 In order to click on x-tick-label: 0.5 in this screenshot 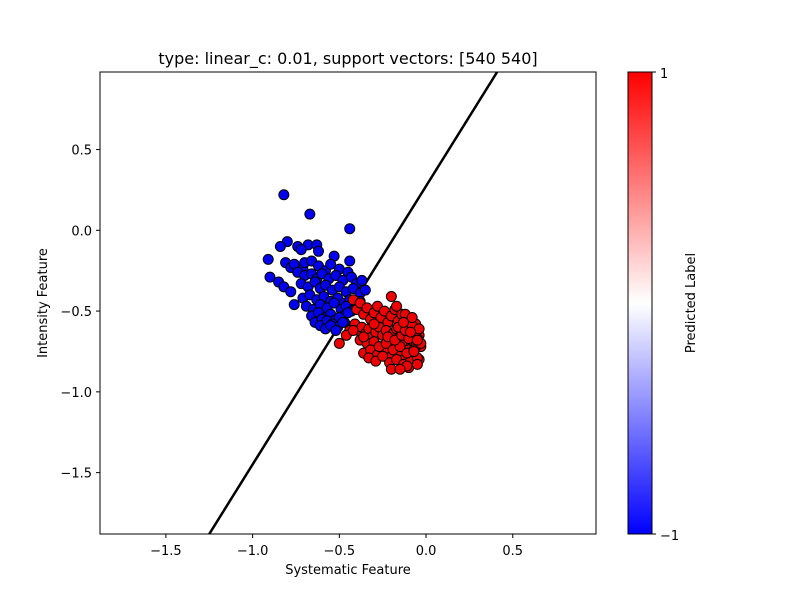, I will do `click(512, 551)`.